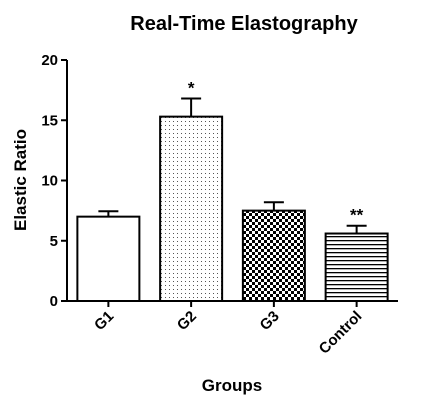 This screenshot has height=398, width=429. What do you see at coordinates (20, 180) in the screenshot?
I see `y-axis-title: Elastic Ratio` at bounding box center [20, 180].